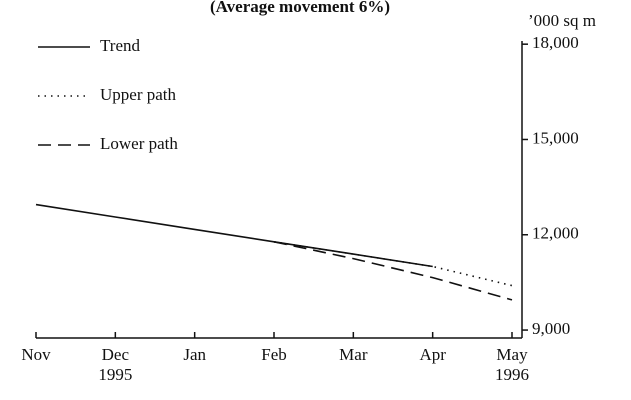 Image resolution: width=631 pixels, height=400 pixels. Describe the element at coordinates (138, 94) in the screenshot. I see `legend-label: Upper path` at that location.